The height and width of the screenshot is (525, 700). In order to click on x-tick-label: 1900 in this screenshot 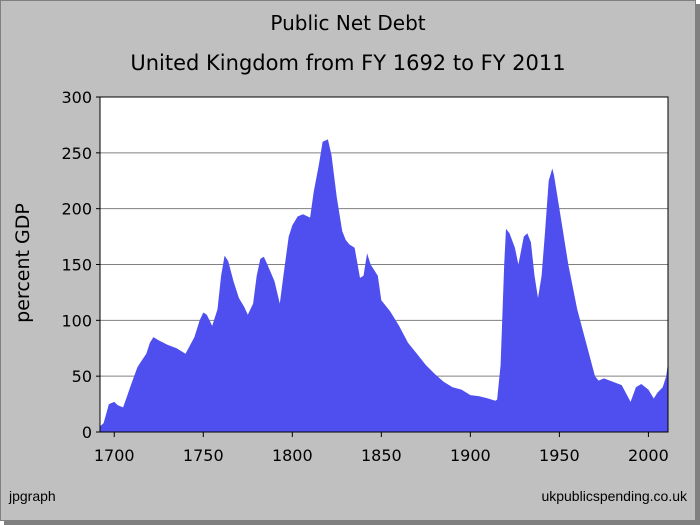, I will do `click(470, 455)`.